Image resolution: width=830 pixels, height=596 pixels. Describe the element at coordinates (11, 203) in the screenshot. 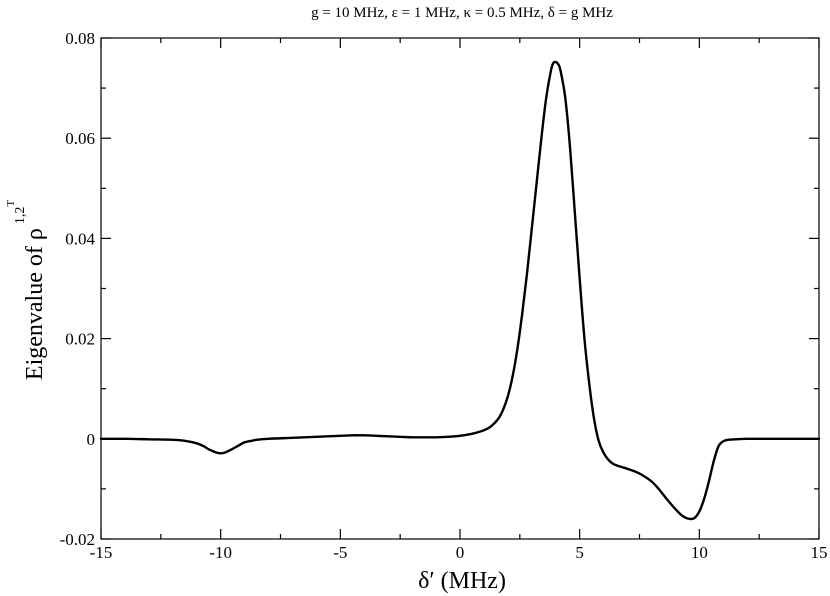

I see `y-axis-title-superscript-t: T` at that location.